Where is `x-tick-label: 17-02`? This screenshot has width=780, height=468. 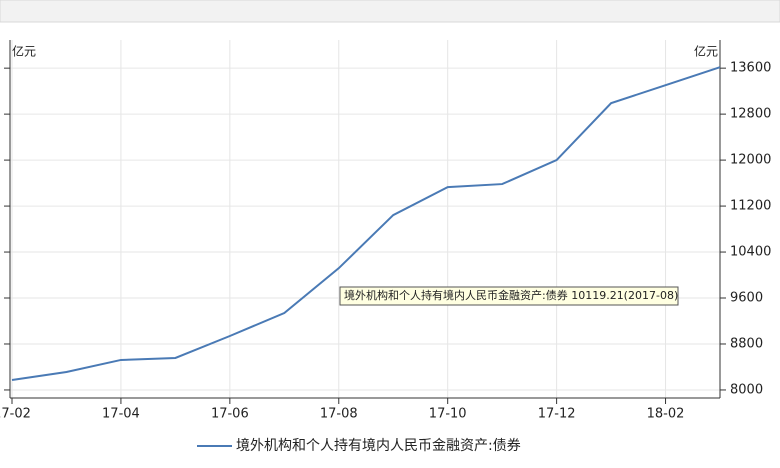
x-tick-label: 17-02 is located at coordinates (15, 414).